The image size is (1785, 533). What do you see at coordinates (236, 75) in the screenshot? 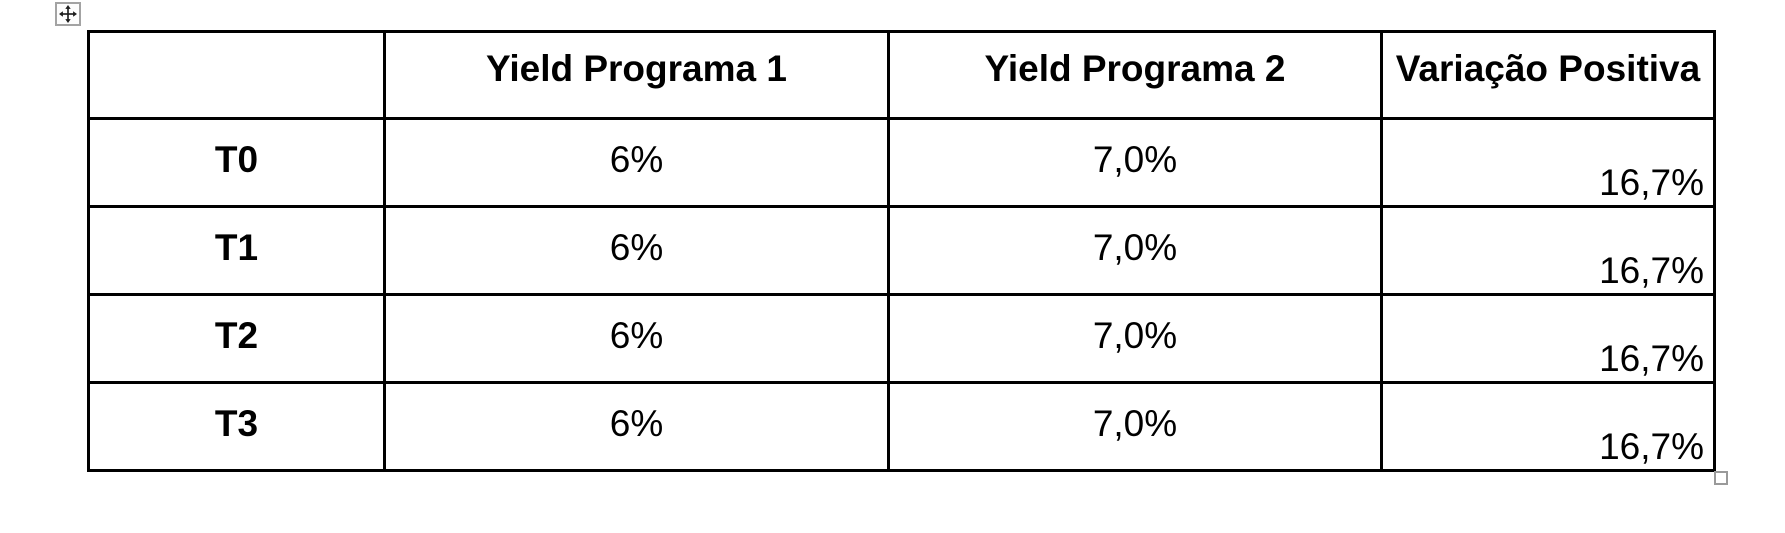
I see `header-cell-empty` at bounding box center [236, 75].